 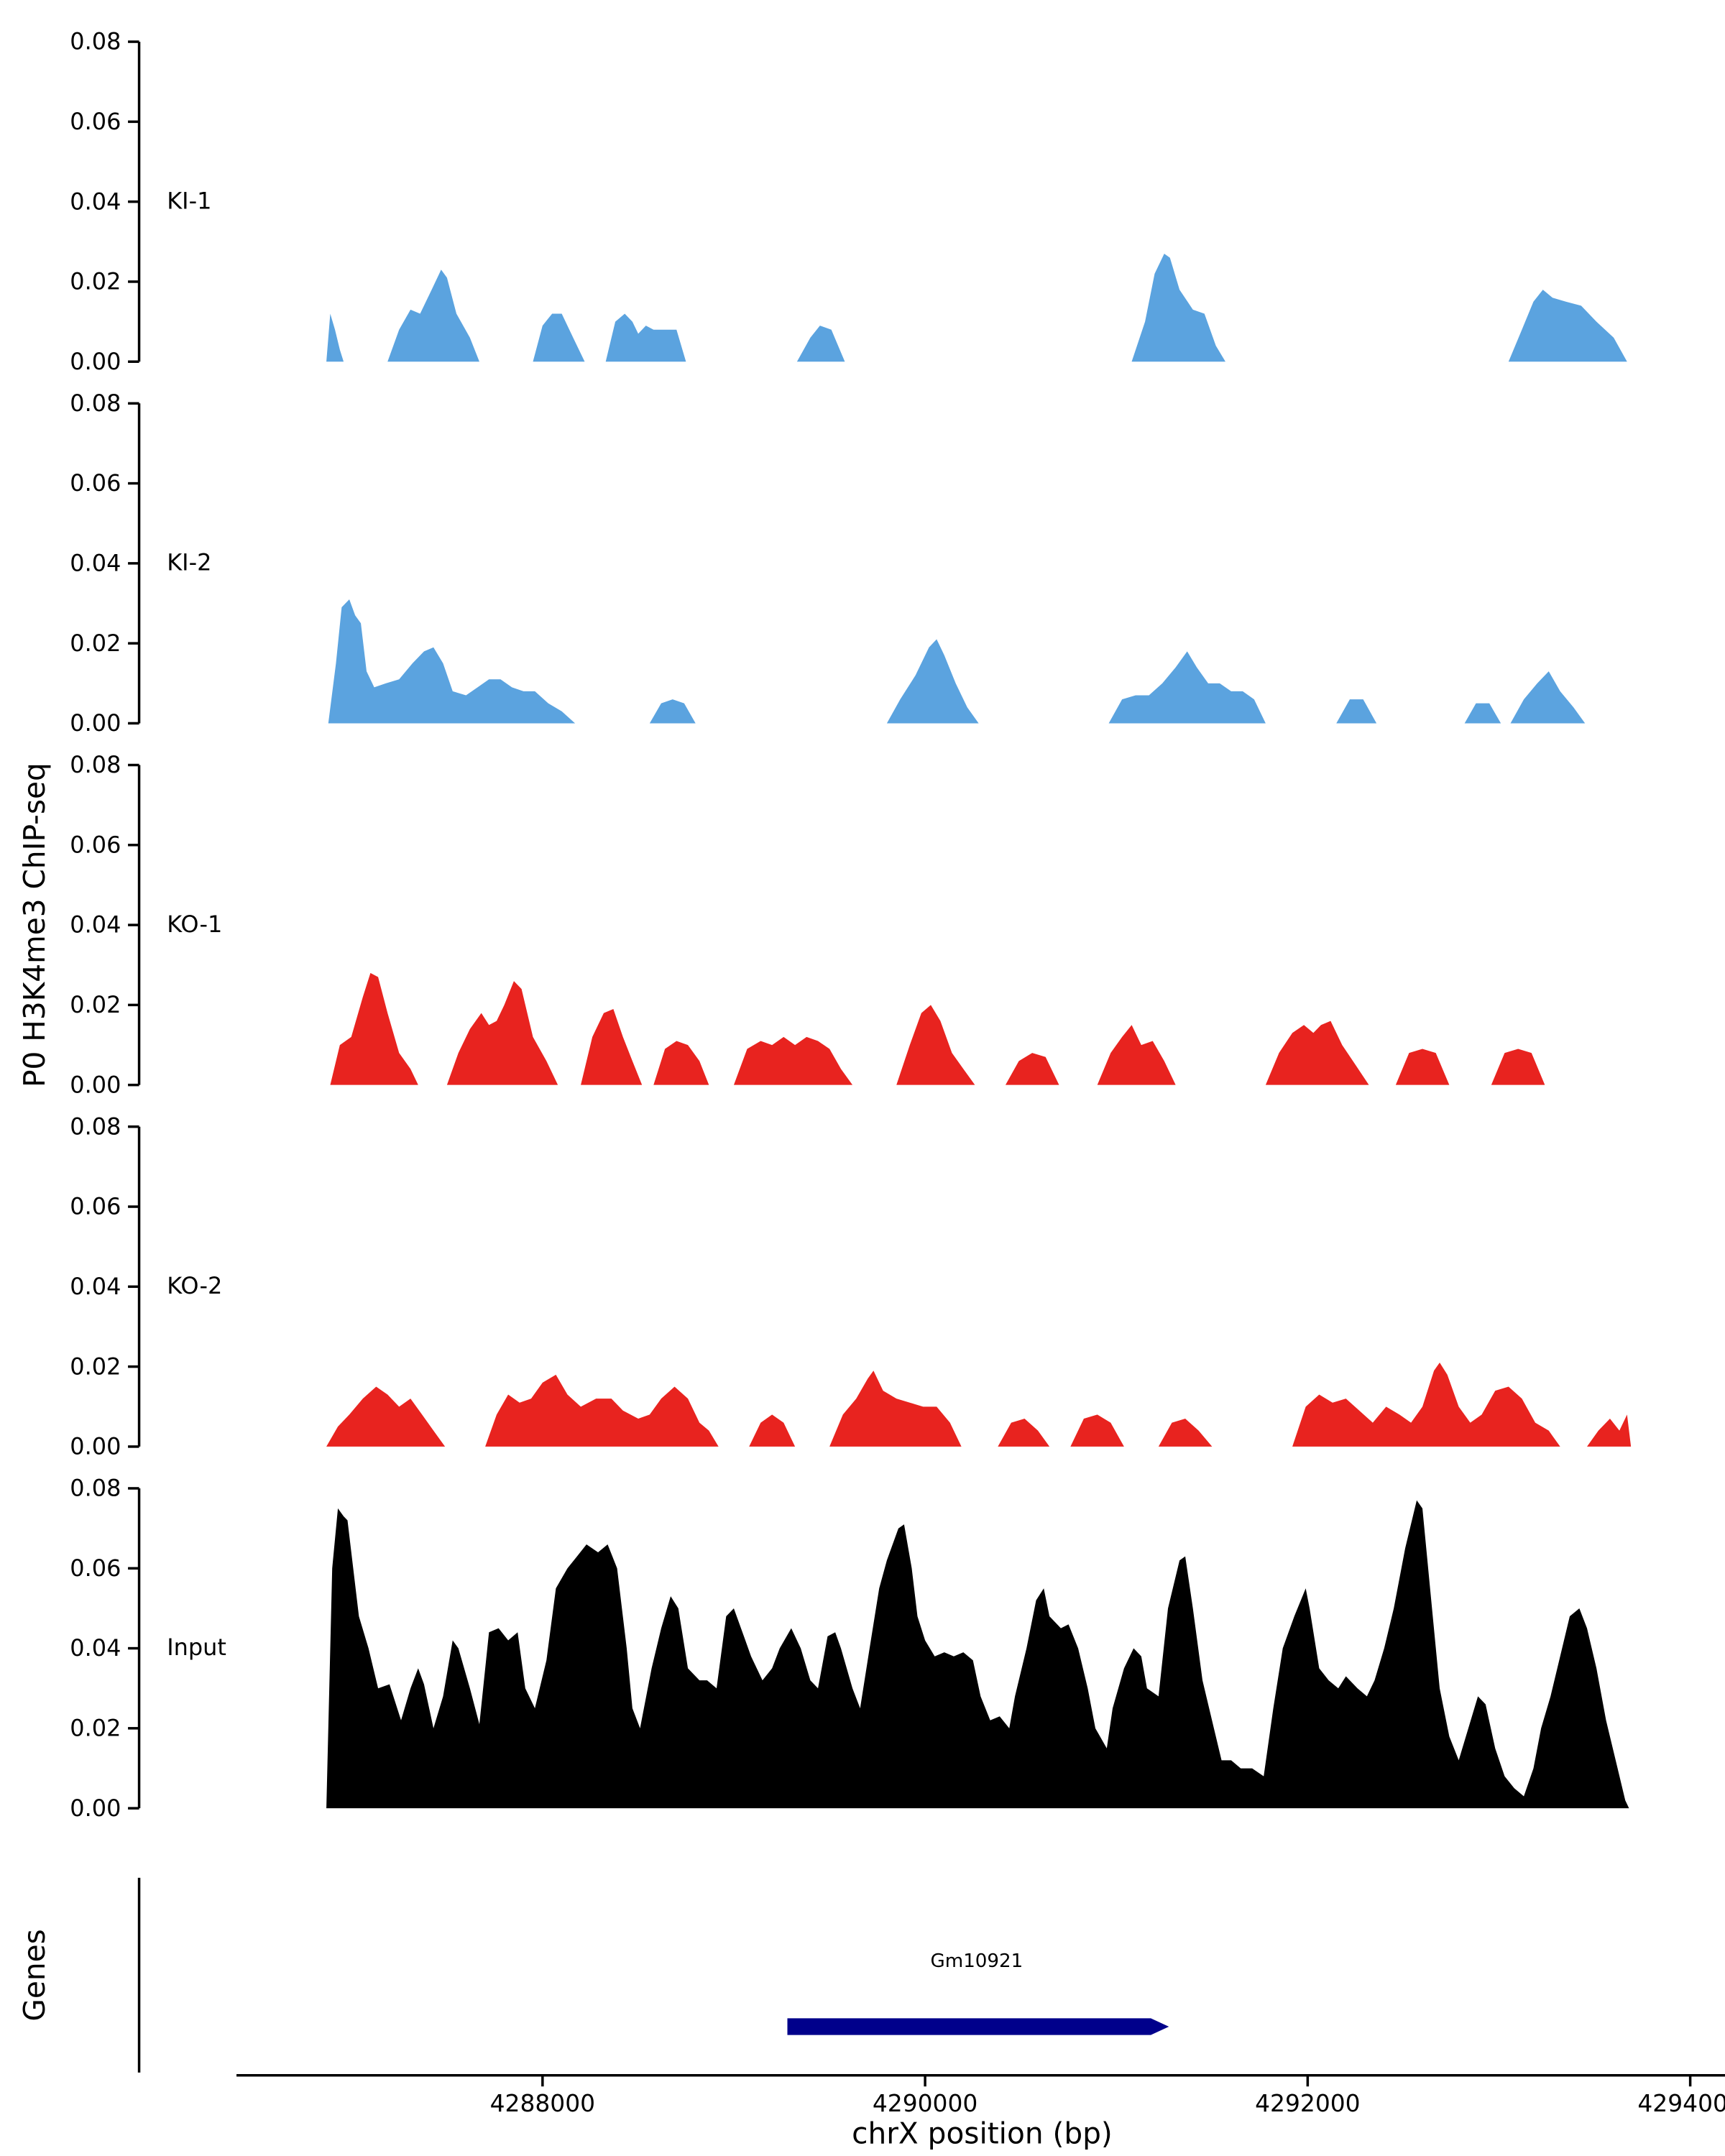 I want to click on y-axis-title: P0 H3K4me3 ChIP-seq, so click(x=34, y=925).